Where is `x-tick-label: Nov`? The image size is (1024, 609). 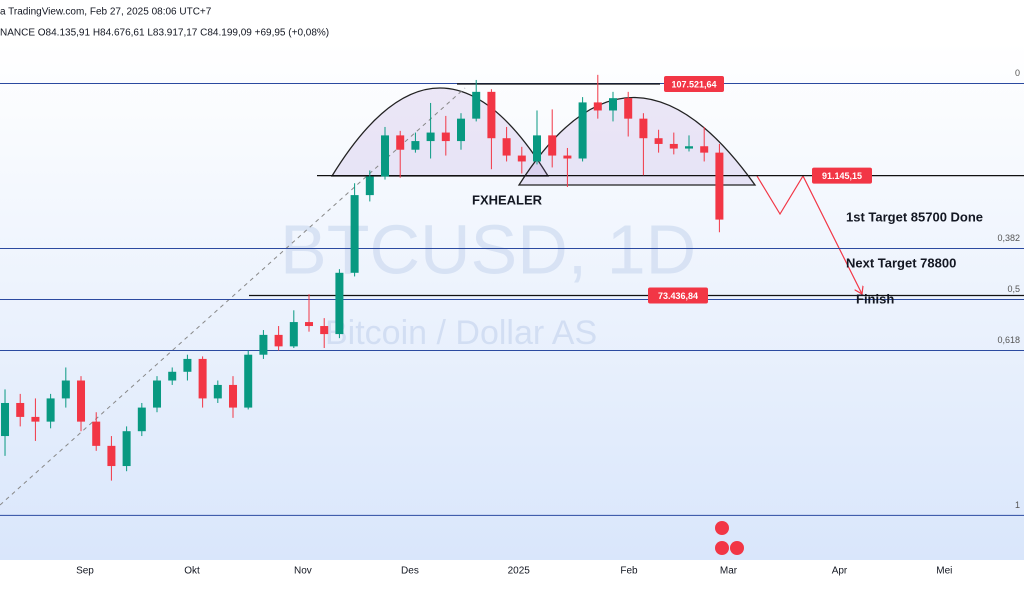
x-tick-label: Nov is located at coordinates (303, 571).